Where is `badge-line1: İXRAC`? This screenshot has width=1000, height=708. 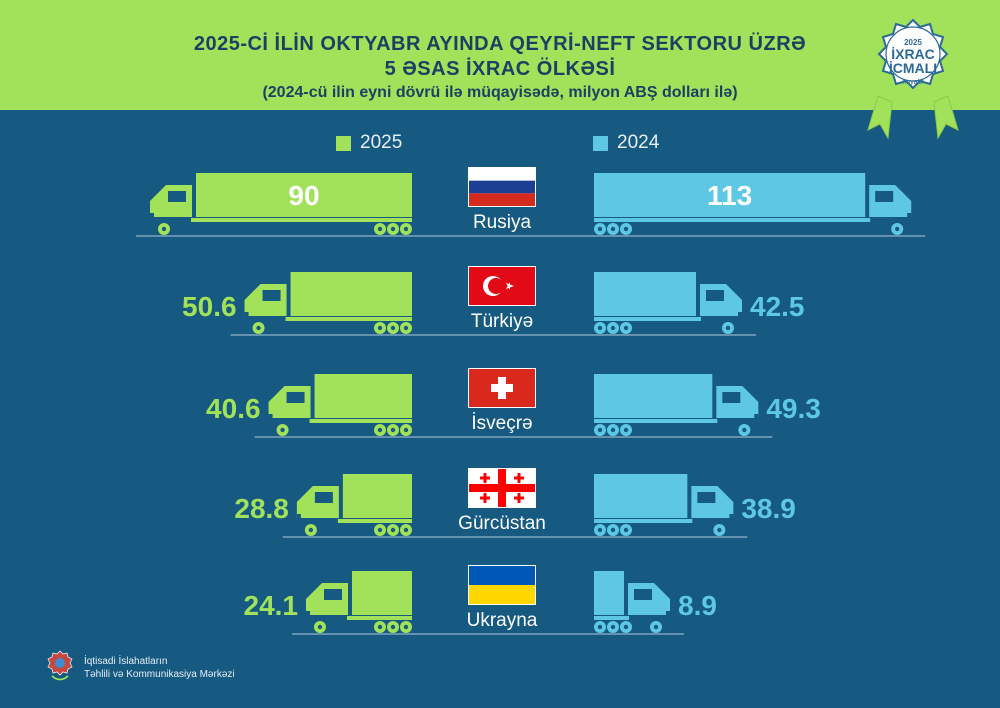
badge-line1: İXRAC is located at coordinates (913, 54).